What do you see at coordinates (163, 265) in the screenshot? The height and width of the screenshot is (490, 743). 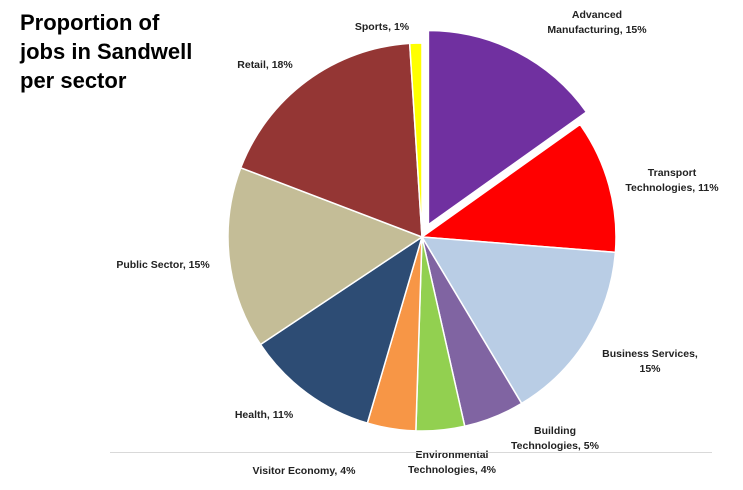 I see `slice-label-public-sector: Public Sector, 15%` at bounding box center [163, 265].